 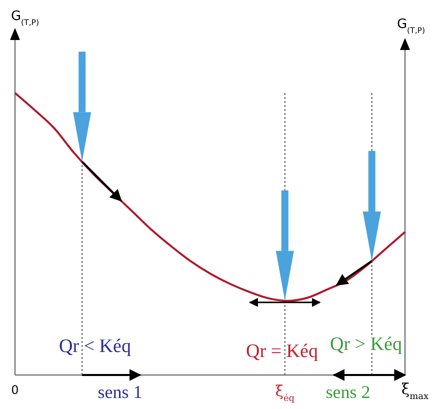 I want to click on annotation: Qr > Kéq, so click(x=366, y=344).